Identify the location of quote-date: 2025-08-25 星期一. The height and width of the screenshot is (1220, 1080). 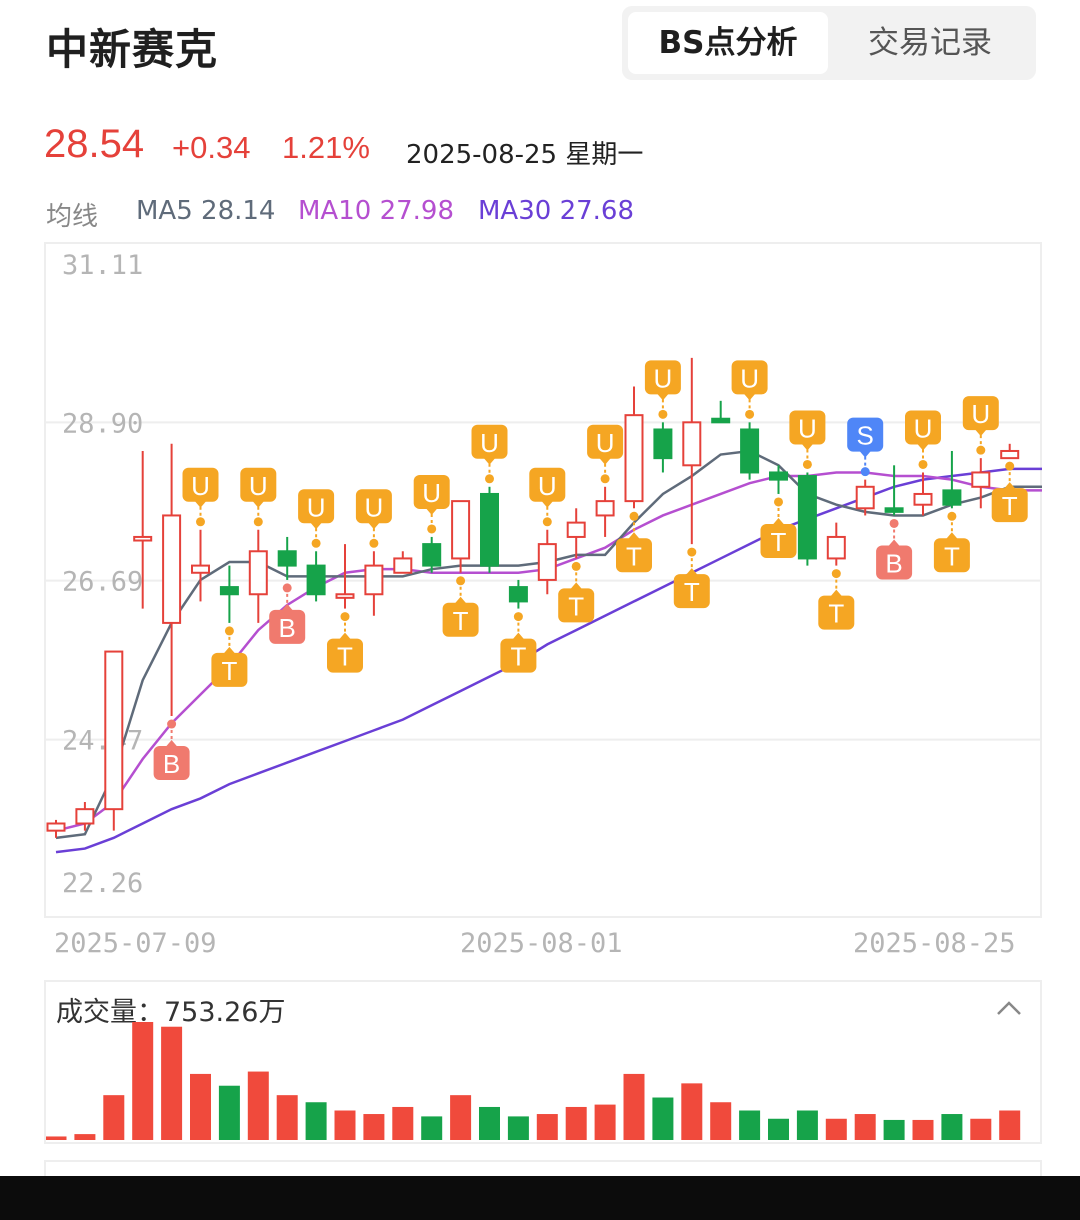
(525, 155).